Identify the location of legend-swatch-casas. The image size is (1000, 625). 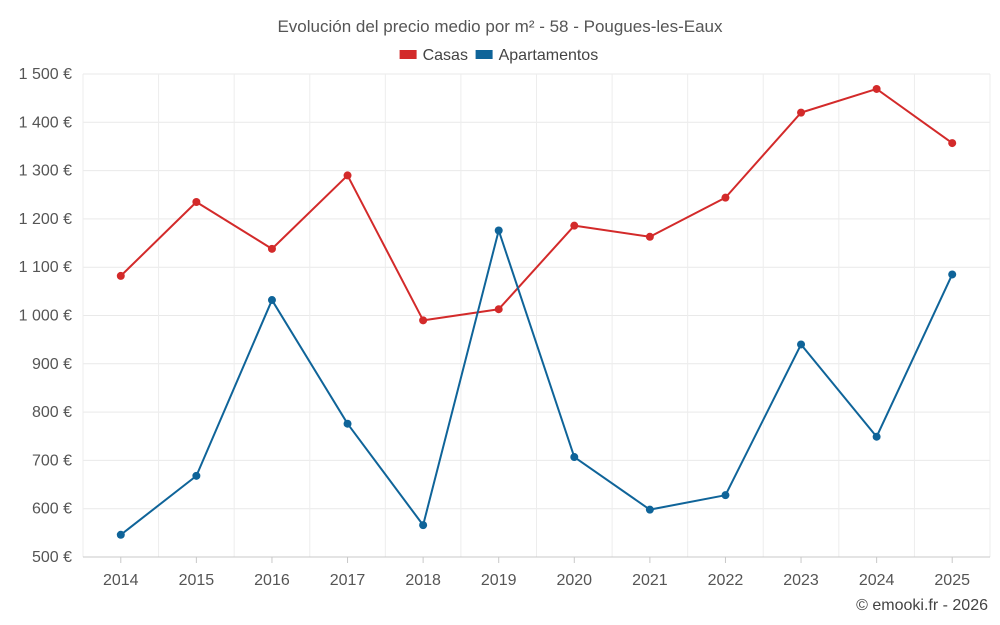
(408, 54).